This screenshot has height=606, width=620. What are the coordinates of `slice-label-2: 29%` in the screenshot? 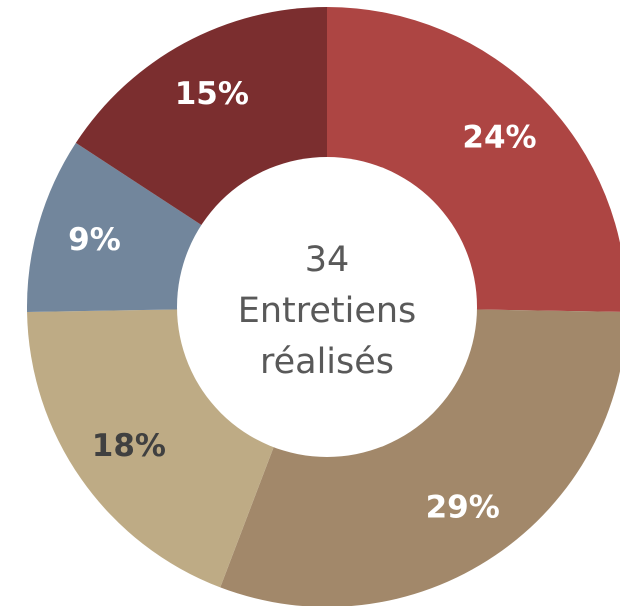 It's located at (463, 507).